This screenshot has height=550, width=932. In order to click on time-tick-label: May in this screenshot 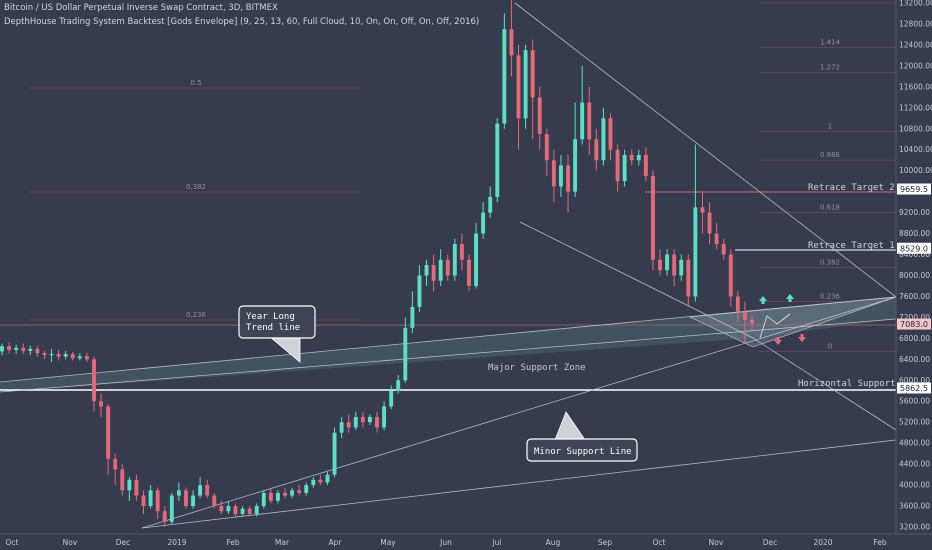, I will do `click(388, 542)`.